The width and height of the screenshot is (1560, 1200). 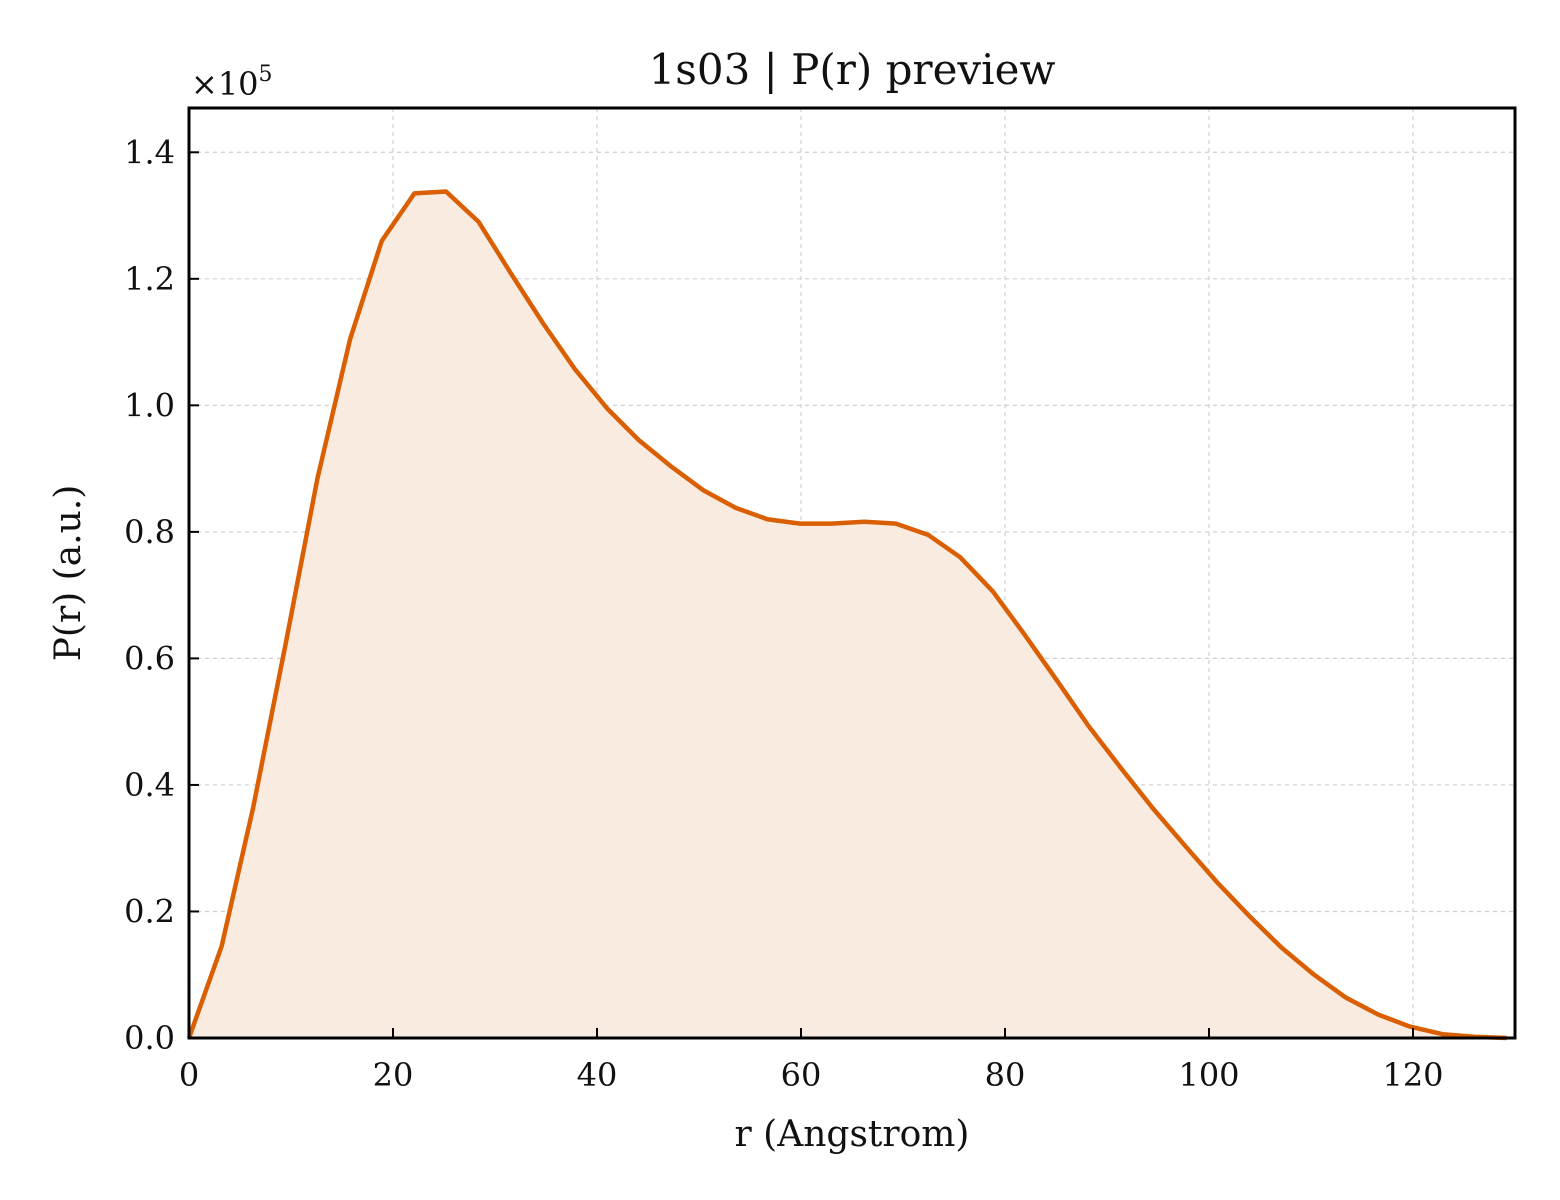 What do you see at coordinates (149, 911) in the screenshot?
I see `y-tick-label: 0.2` at bounding box center [149, 911].